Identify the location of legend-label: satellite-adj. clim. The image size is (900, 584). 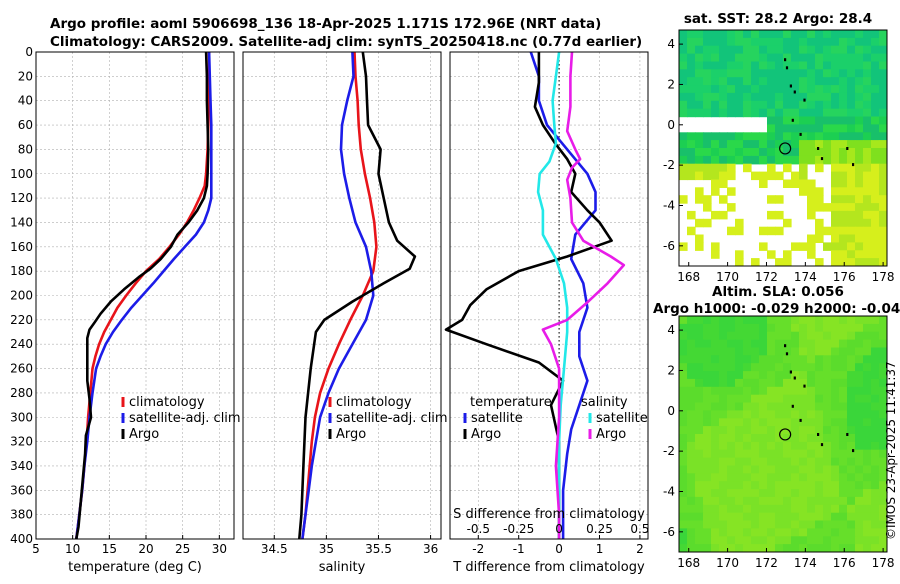
(392, 418).